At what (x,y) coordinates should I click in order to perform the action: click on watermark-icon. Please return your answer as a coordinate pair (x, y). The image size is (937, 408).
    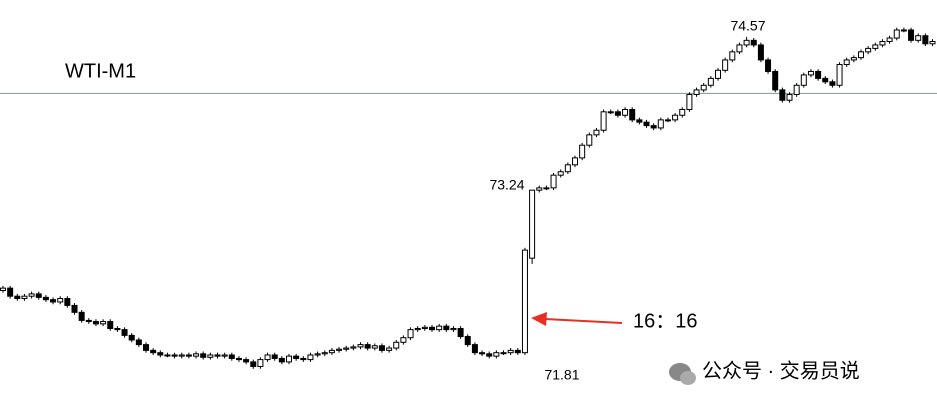
    Looking at the image, I should click on (682, 374).